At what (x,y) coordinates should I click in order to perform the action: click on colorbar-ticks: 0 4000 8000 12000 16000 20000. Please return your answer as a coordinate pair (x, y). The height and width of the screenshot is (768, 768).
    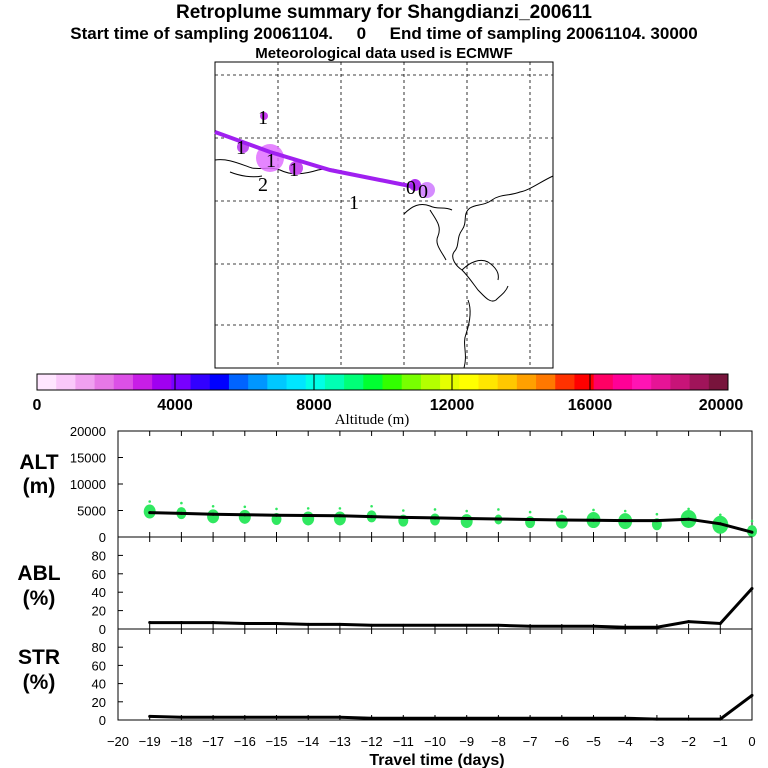
    Looking at the image, I should click on (388, 405).